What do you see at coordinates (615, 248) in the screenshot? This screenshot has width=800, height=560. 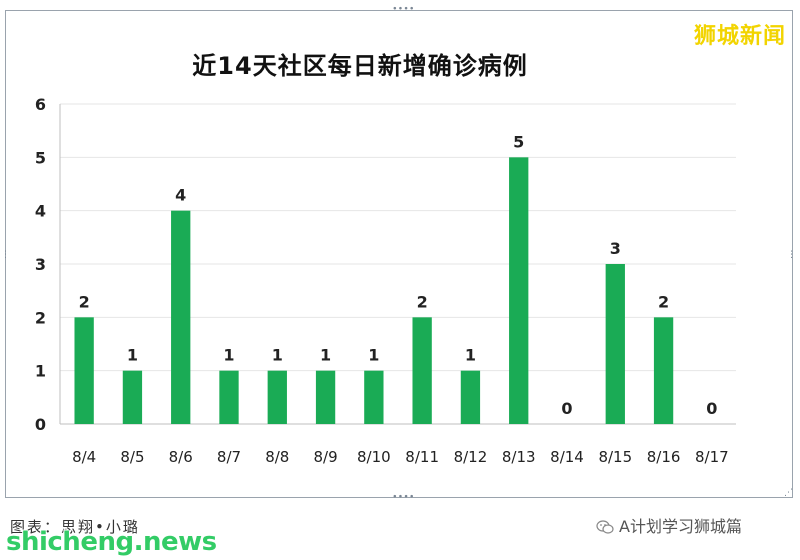 I see `data-label: 3` at bounding box center [615, 248].